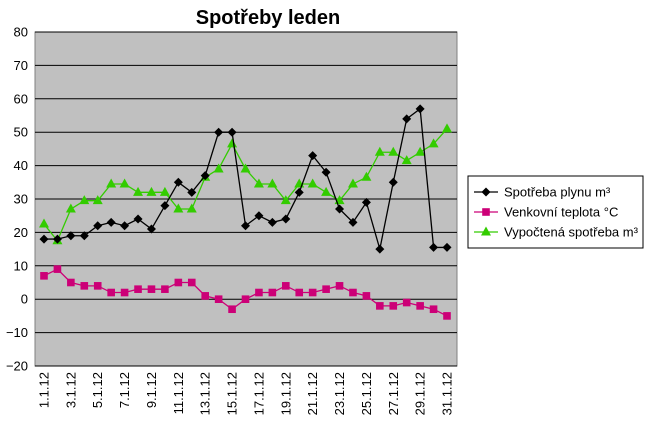  I want to click on x-tick-label: 31.1.12, so click(447, 393).